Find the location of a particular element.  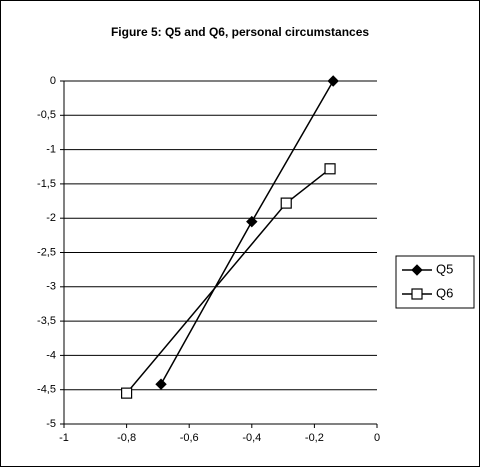

x-tick-label: -1 is located at coordinates (64, 438).